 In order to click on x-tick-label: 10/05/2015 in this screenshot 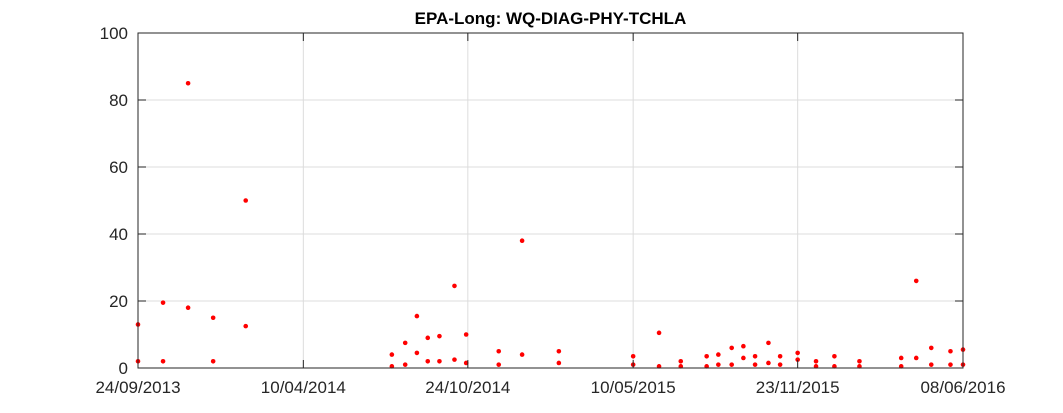, I will do `click(633, 387)`.